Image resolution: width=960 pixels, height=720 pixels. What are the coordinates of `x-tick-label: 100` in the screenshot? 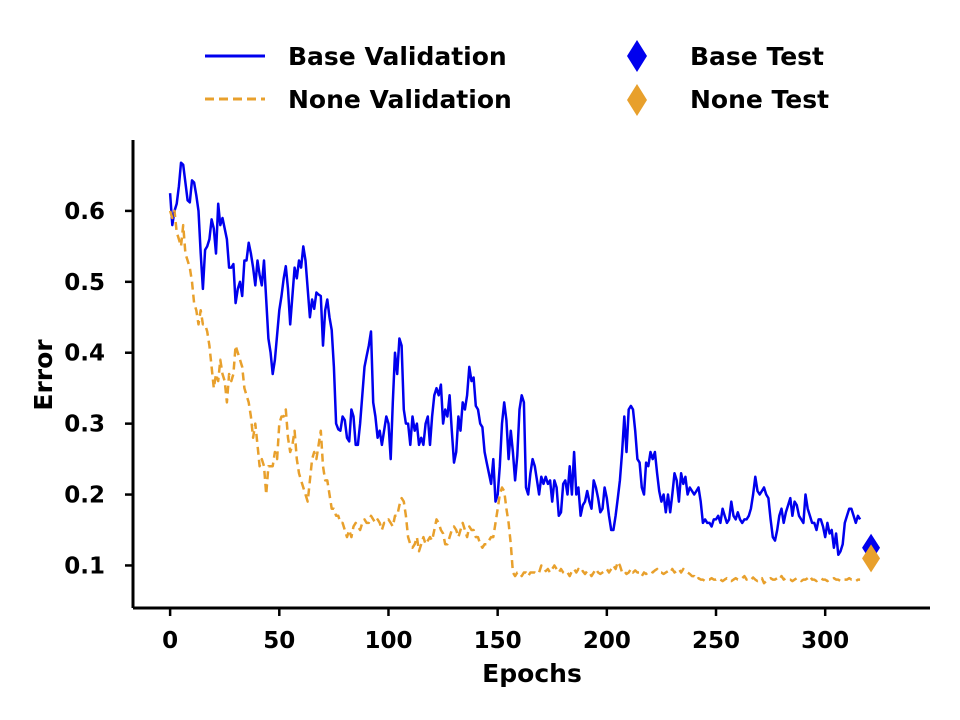 It's located at (388, 641).